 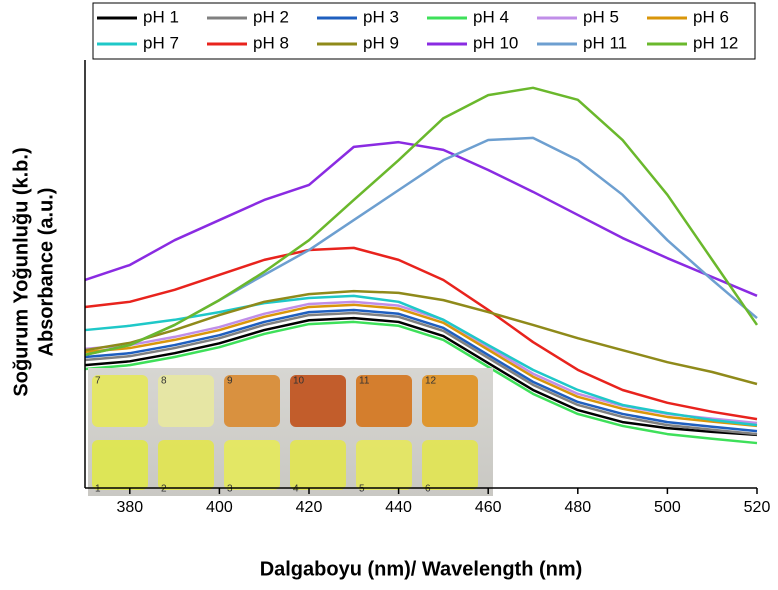 What do you see at coordinates (230, 381) in the screenshot?
I see `inset-label: 9` at bounding box center [230, 381].